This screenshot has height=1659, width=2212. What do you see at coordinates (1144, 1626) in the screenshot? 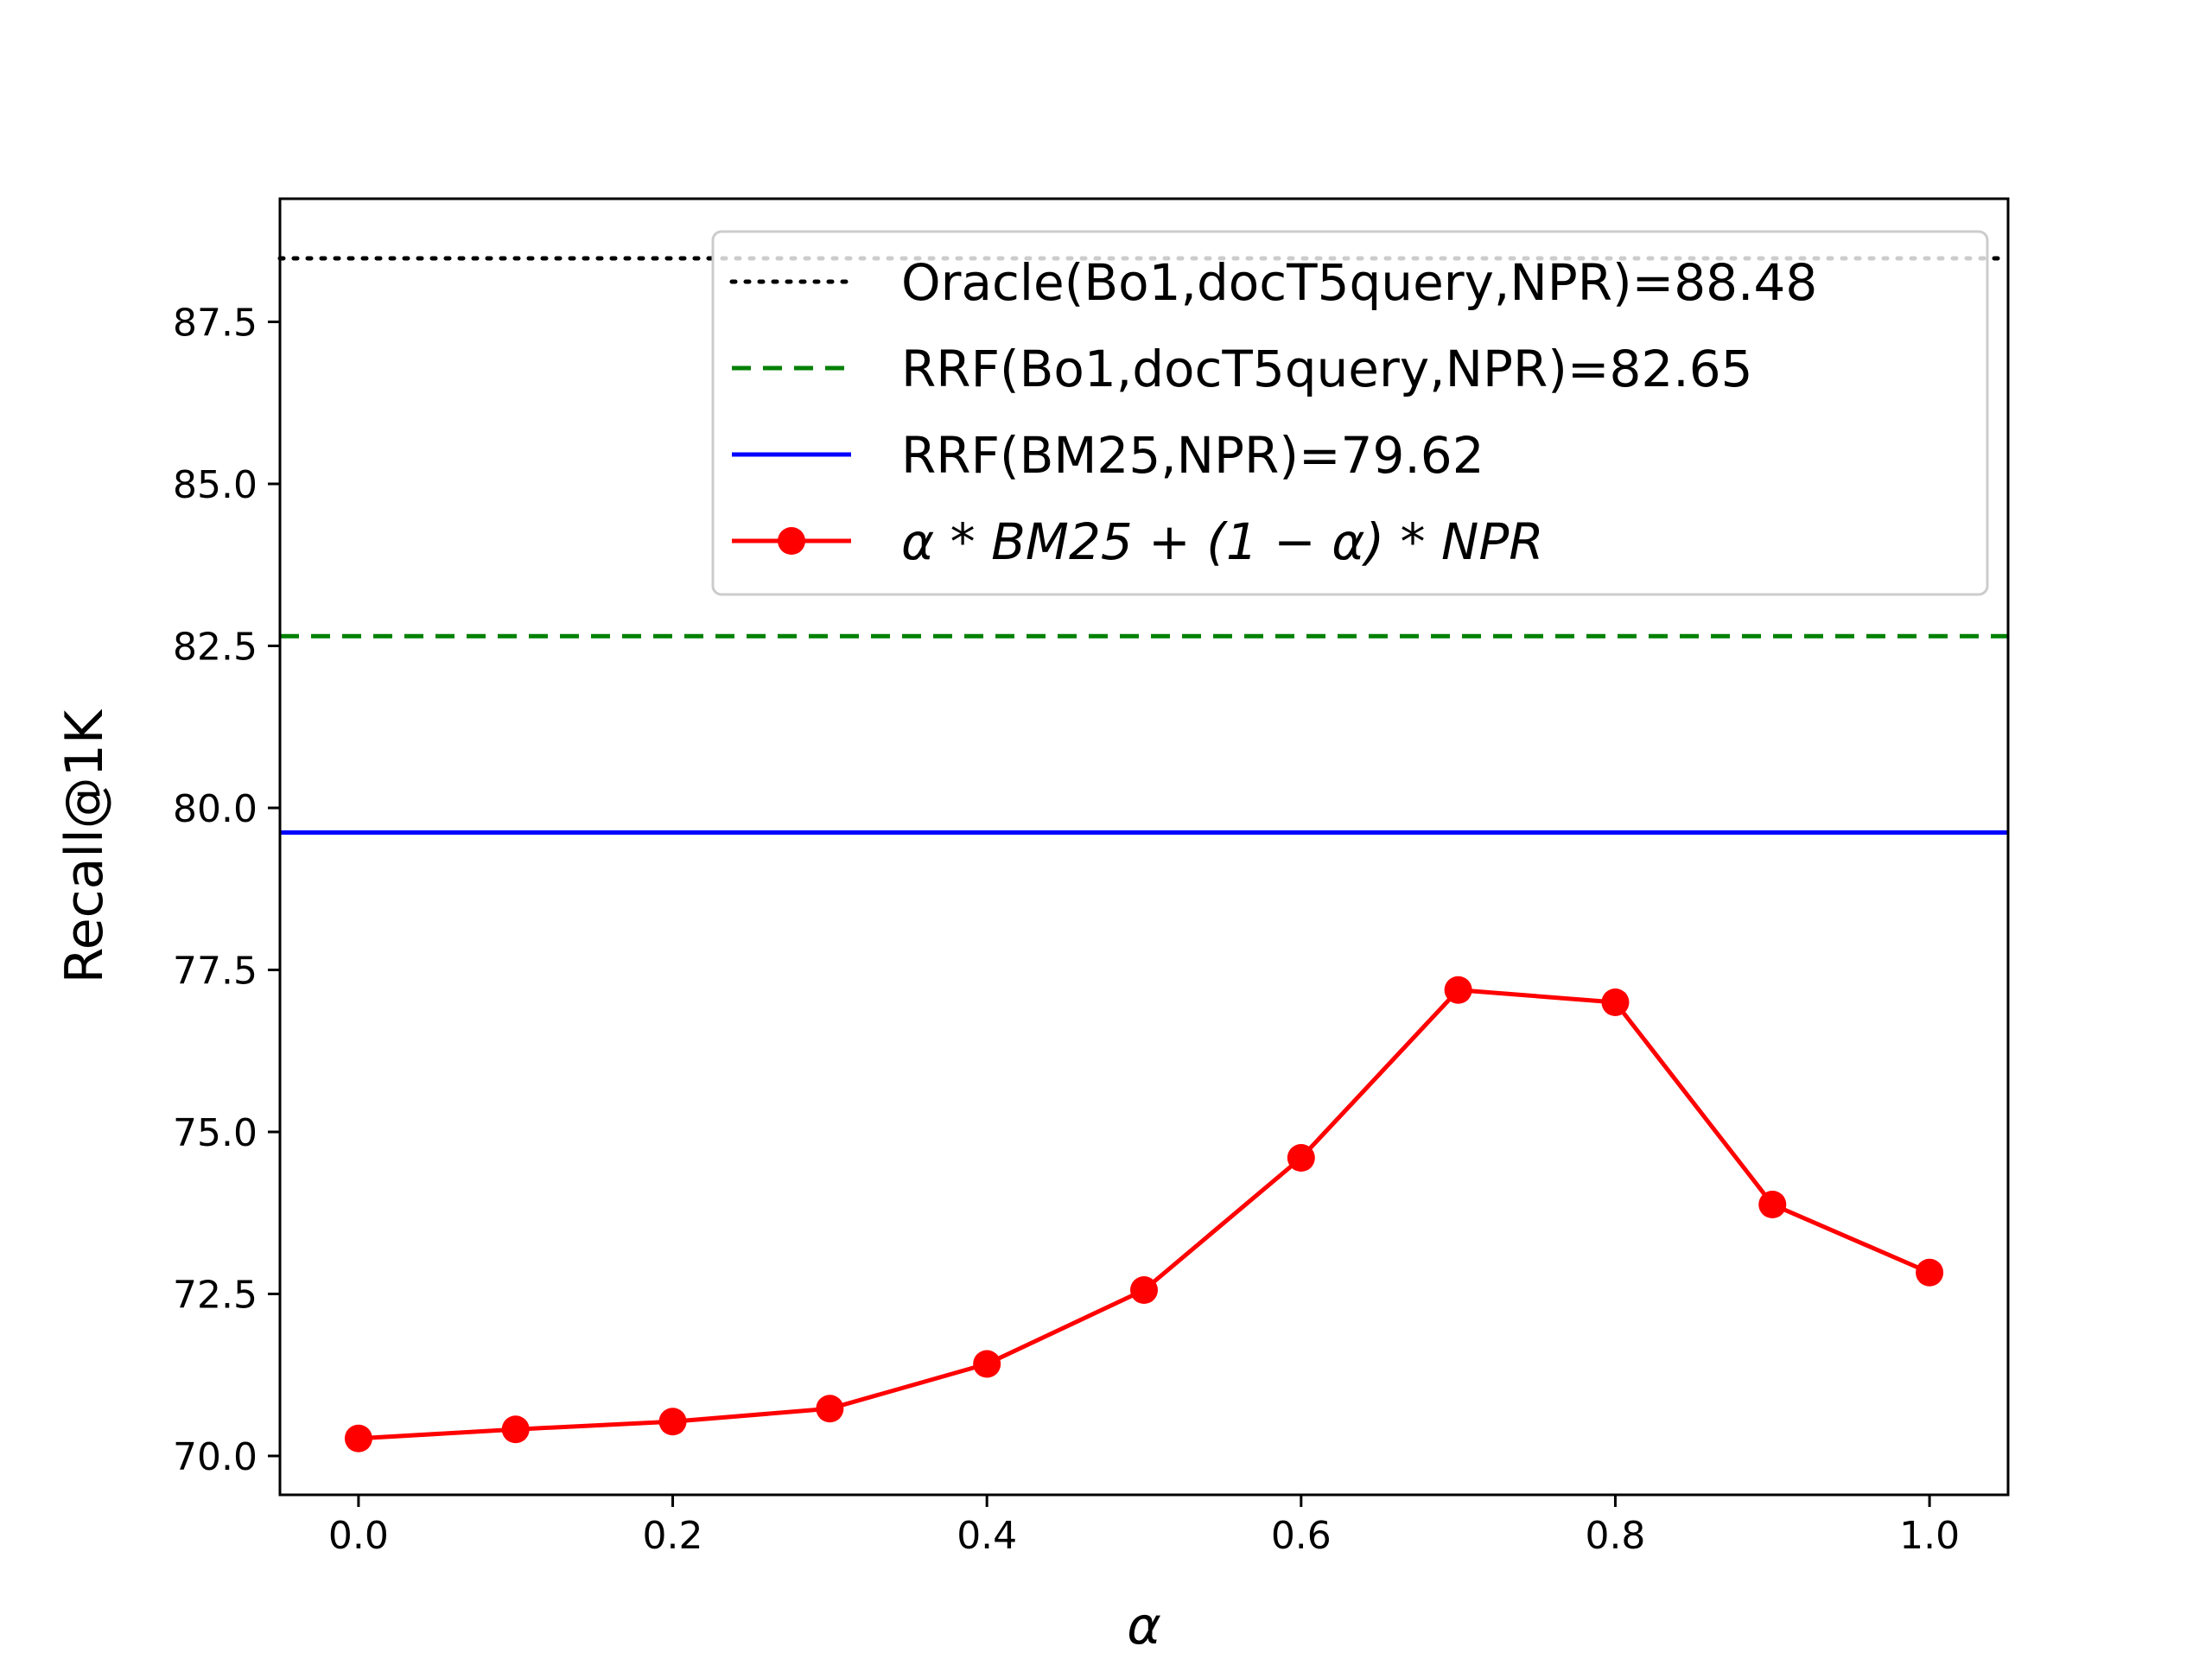
I see `x-axis-label: α` at bounding box center [1144, 1626].